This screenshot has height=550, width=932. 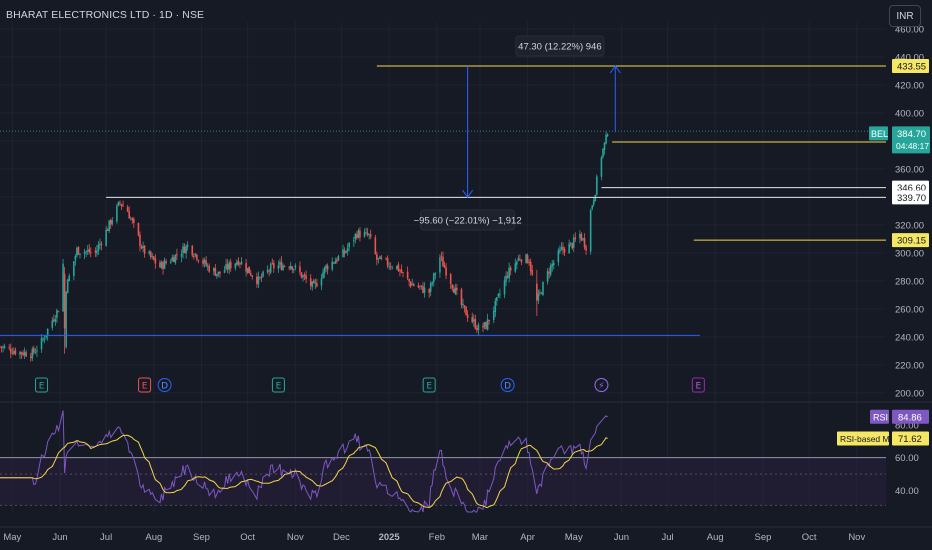 What do you see at coordinates (667, 537) in the screenshot?
I see `time-axis-label: Jul` at bounding box center [667, 537].